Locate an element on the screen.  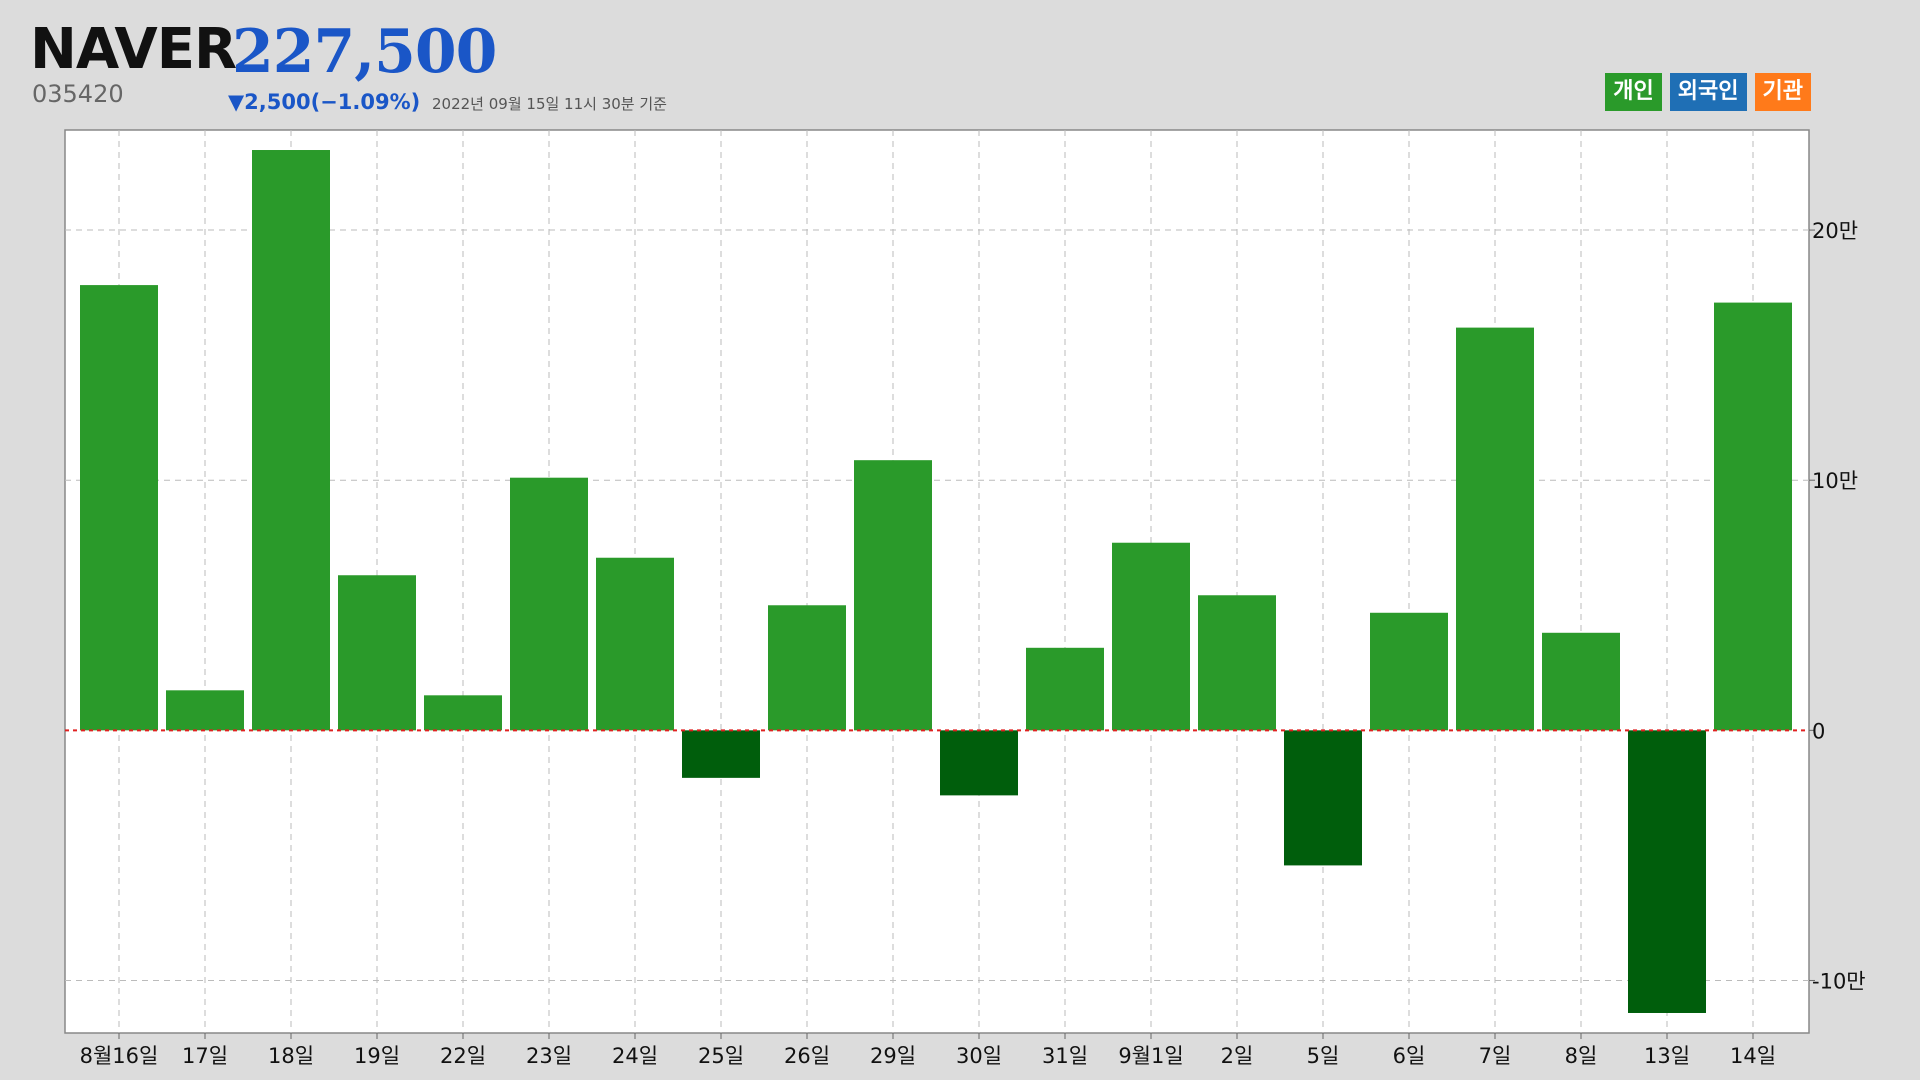
bar-6일 is located at coordinates (1409, 671).